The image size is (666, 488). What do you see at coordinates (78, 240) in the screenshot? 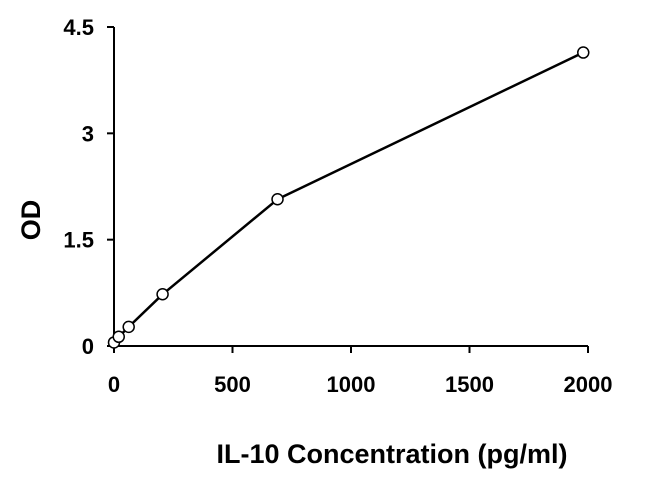
I see `y-tick-label: 1.5` at bounding box center [78, 240].